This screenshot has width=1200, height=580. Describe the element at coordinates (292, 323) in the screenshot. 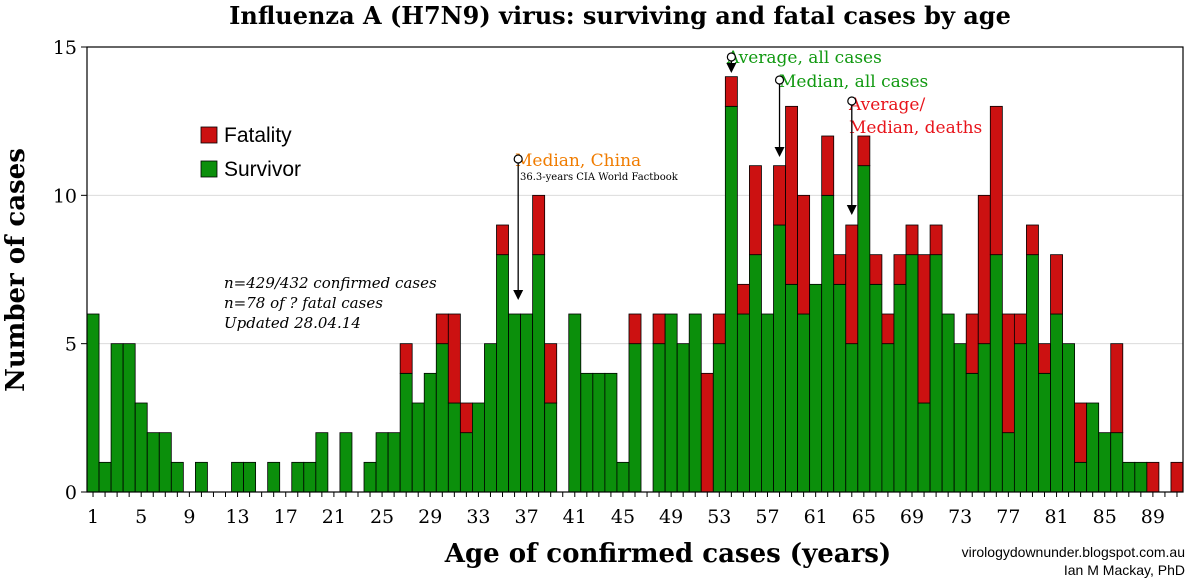

I see `note-updated: Updated 28.04.14` at that location.